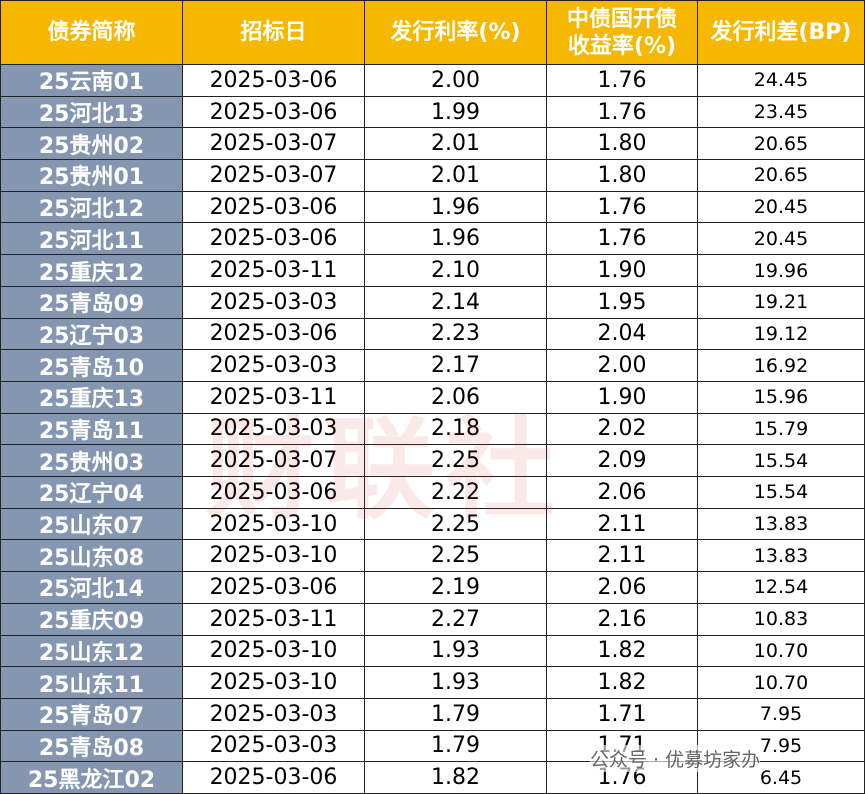 This screenshot has width=865, height=794. Describe the element at coordinates (456, 619) in the screenshot. I see `data-cell: 2.27` at that location.